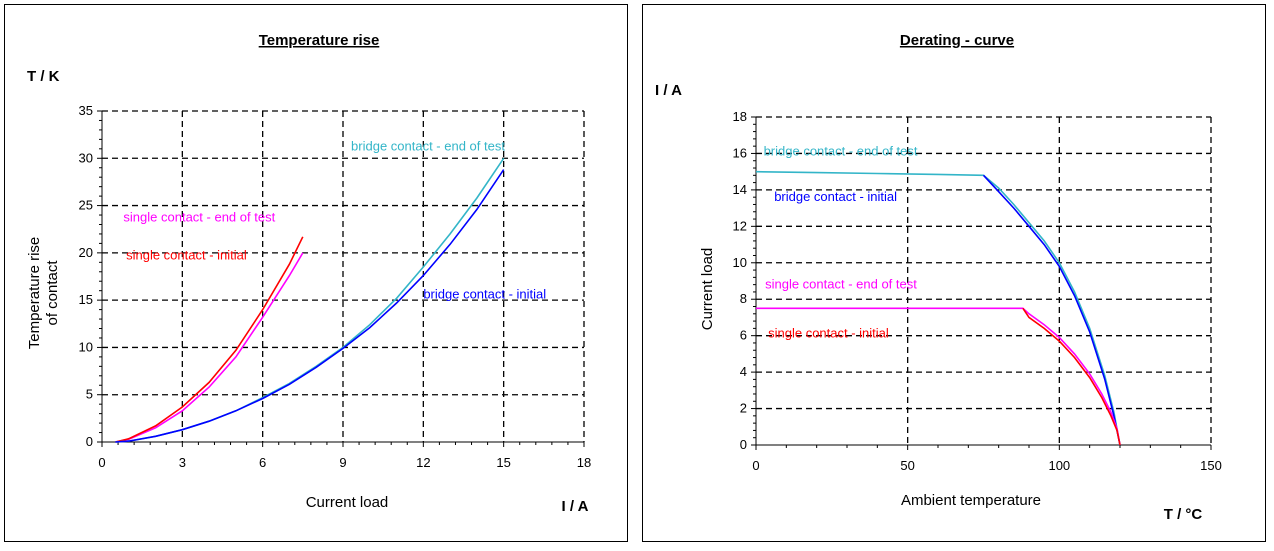 Image resolution: width=1274 pixels, height=551 pixels. Describe the element at coordinates (86, 299) in the screenshot. I see `y-tick-label: 15` at that location.